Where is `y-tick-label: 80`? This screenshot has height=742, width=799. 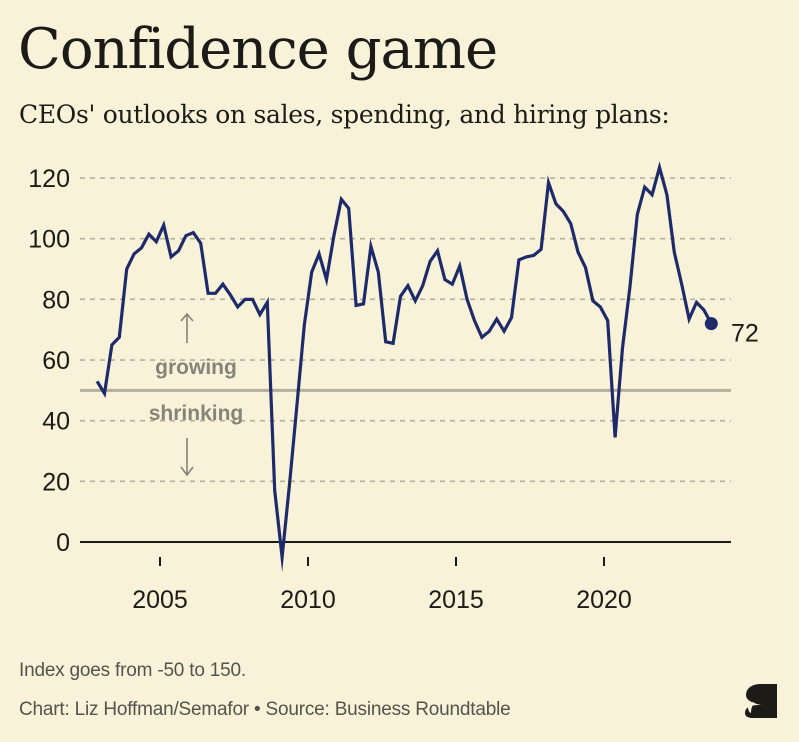 y-tick-label: 80 is located at coordinates (56, 300).